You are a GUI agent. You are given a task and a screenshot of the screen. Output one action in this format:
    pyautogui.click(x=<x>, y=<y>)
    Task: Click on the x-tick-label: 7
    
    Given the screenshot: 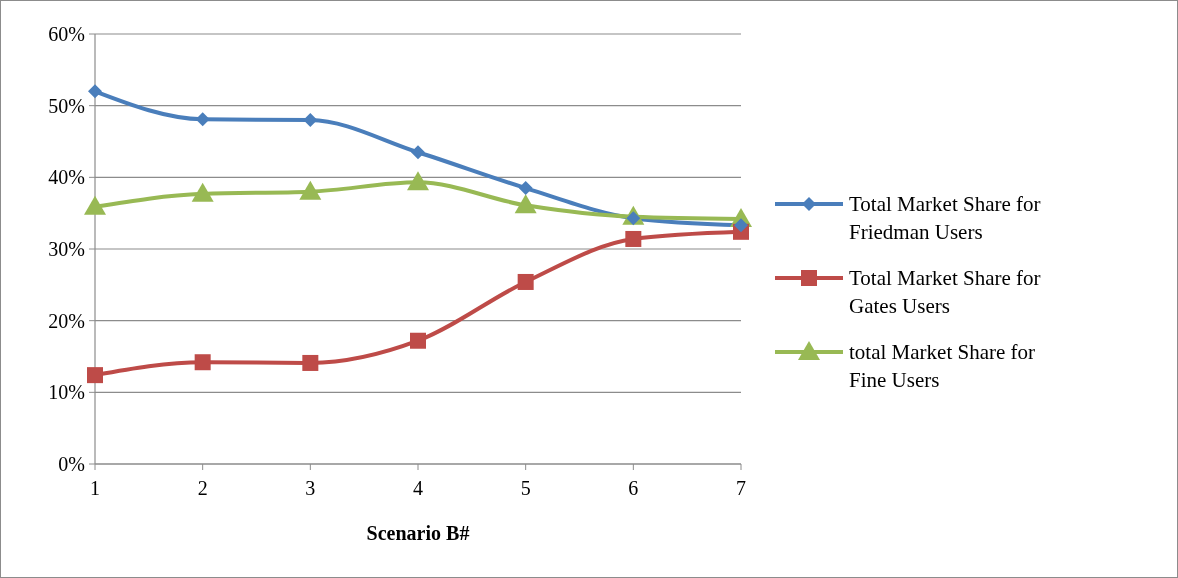 What is the action you would take?
    pyautogui.click(x=741, y=488)
    